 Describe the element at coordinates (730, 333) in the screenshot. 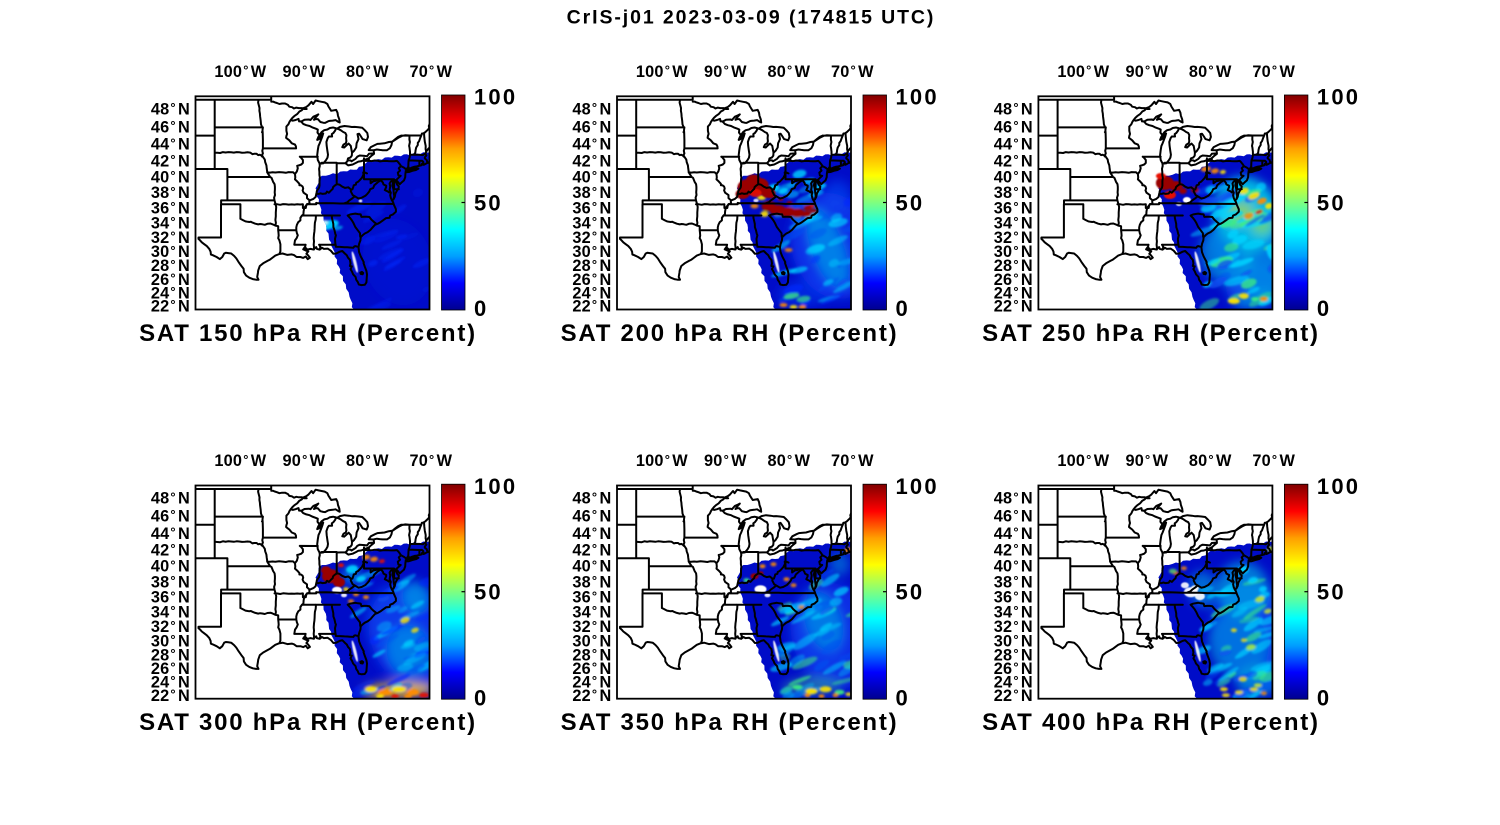

I see `svg-text: SAT 200 hPa RH (Percent)` at that location.